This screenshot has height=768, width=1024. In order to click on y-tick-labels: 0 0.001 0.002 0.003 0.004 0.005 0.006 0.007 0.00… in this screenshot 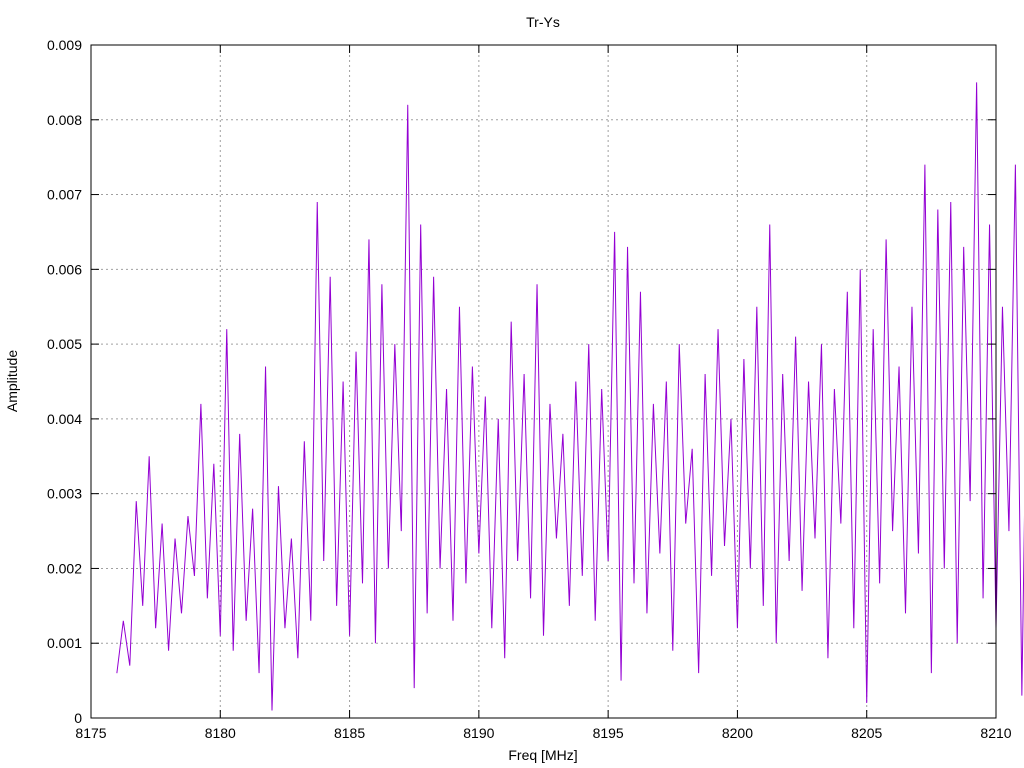, I will do `click(64, 381)`.